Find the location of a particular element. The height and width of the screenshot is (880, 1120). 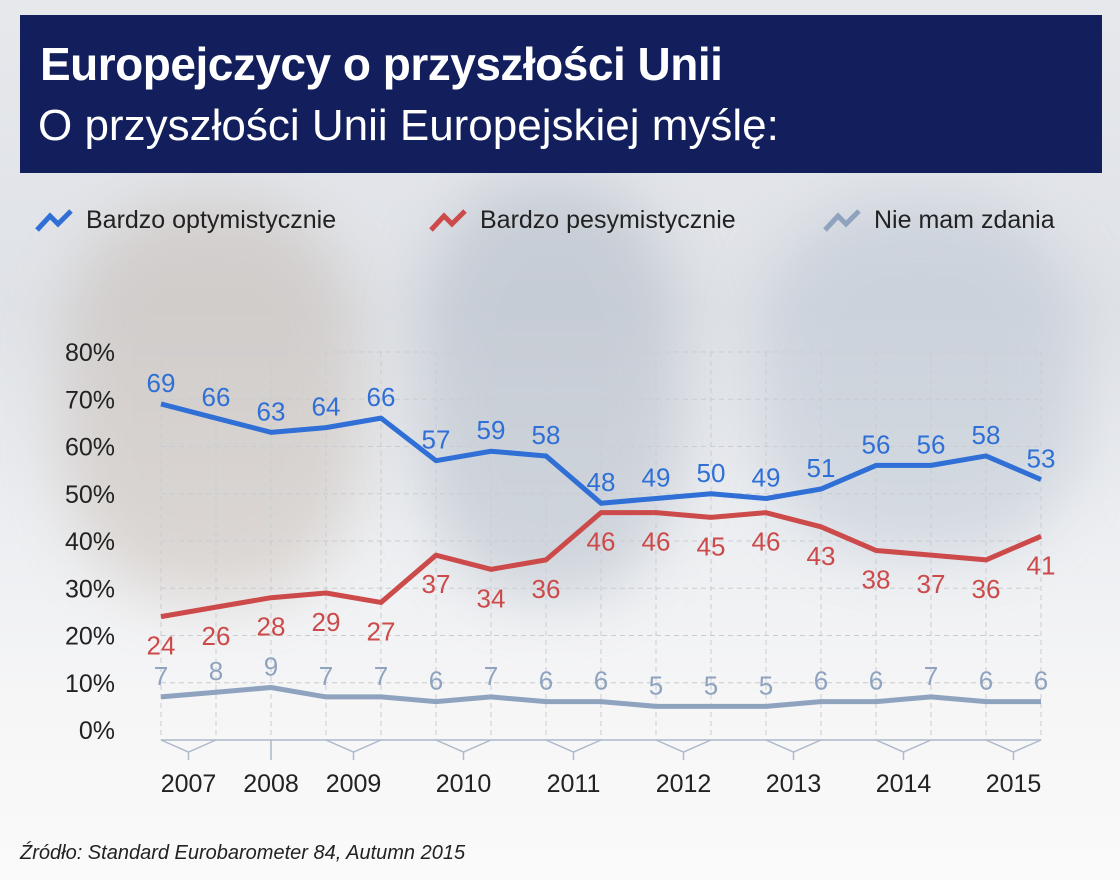

x-tick-label: 2012 is located at coordinates (684, 784).